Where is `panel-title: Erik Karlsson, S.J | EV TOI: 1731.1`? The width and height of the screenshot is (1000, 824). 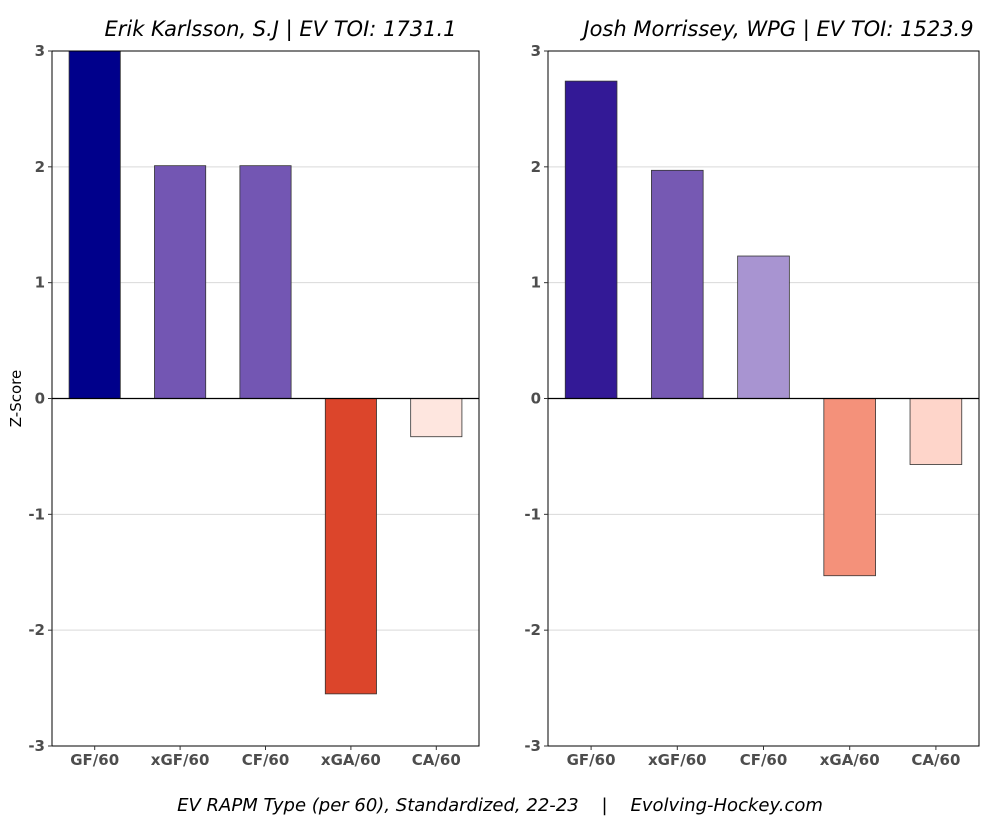
panel-title: Erik Karlsson, S.J | EV TOI: 1731.1 is located at coordinates (280, 29).